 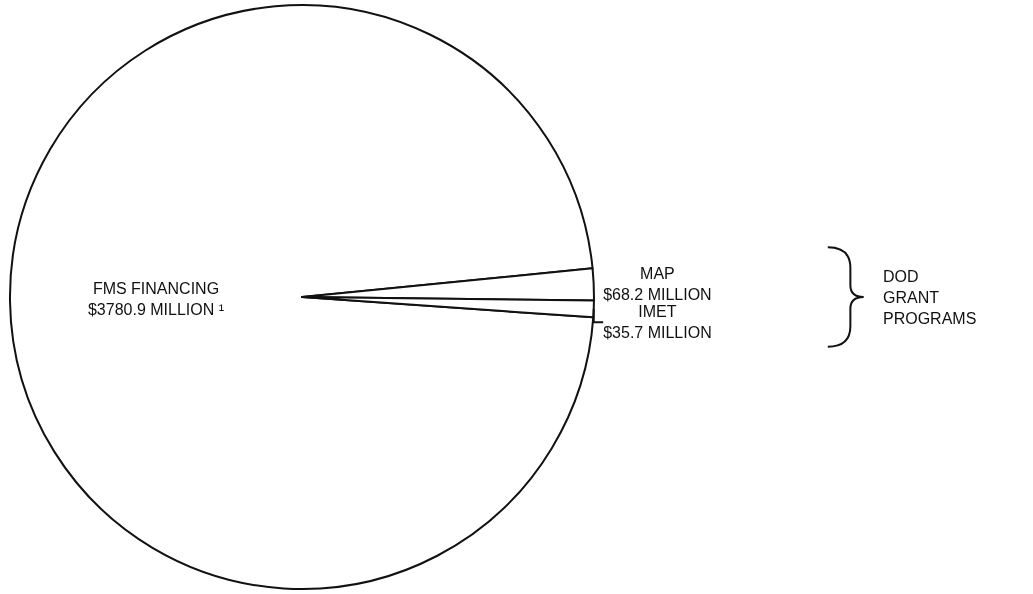 I want to click on data-label: $68.2 MILLION, so click(x=657, y=295).